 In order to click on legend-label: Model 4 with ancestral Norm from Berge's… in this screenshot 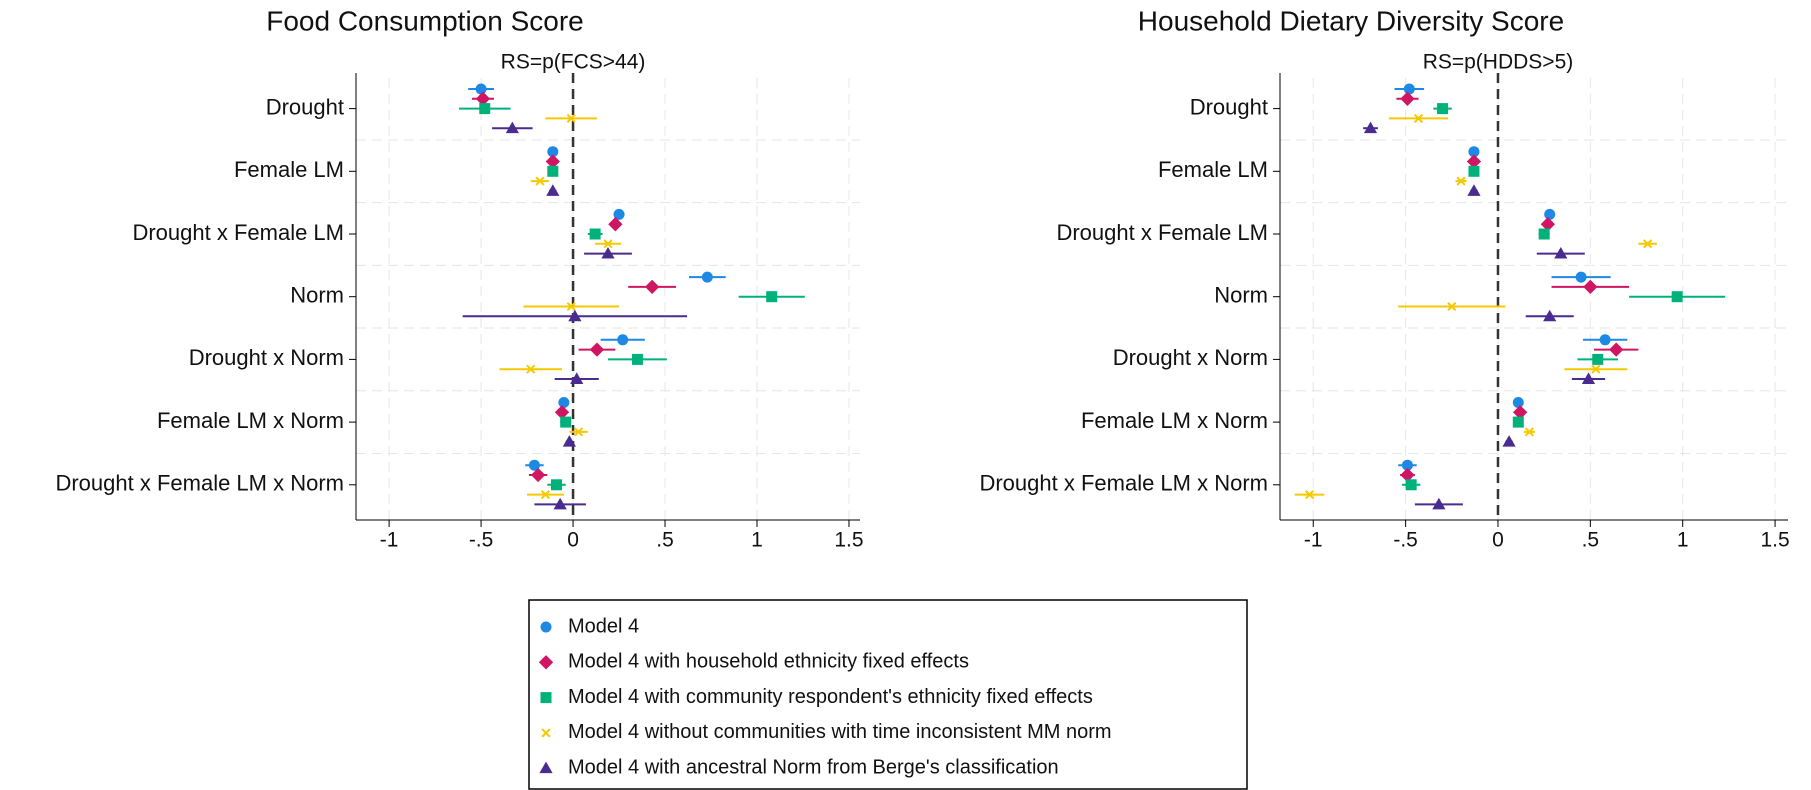, I will do `click(813, 767)`.